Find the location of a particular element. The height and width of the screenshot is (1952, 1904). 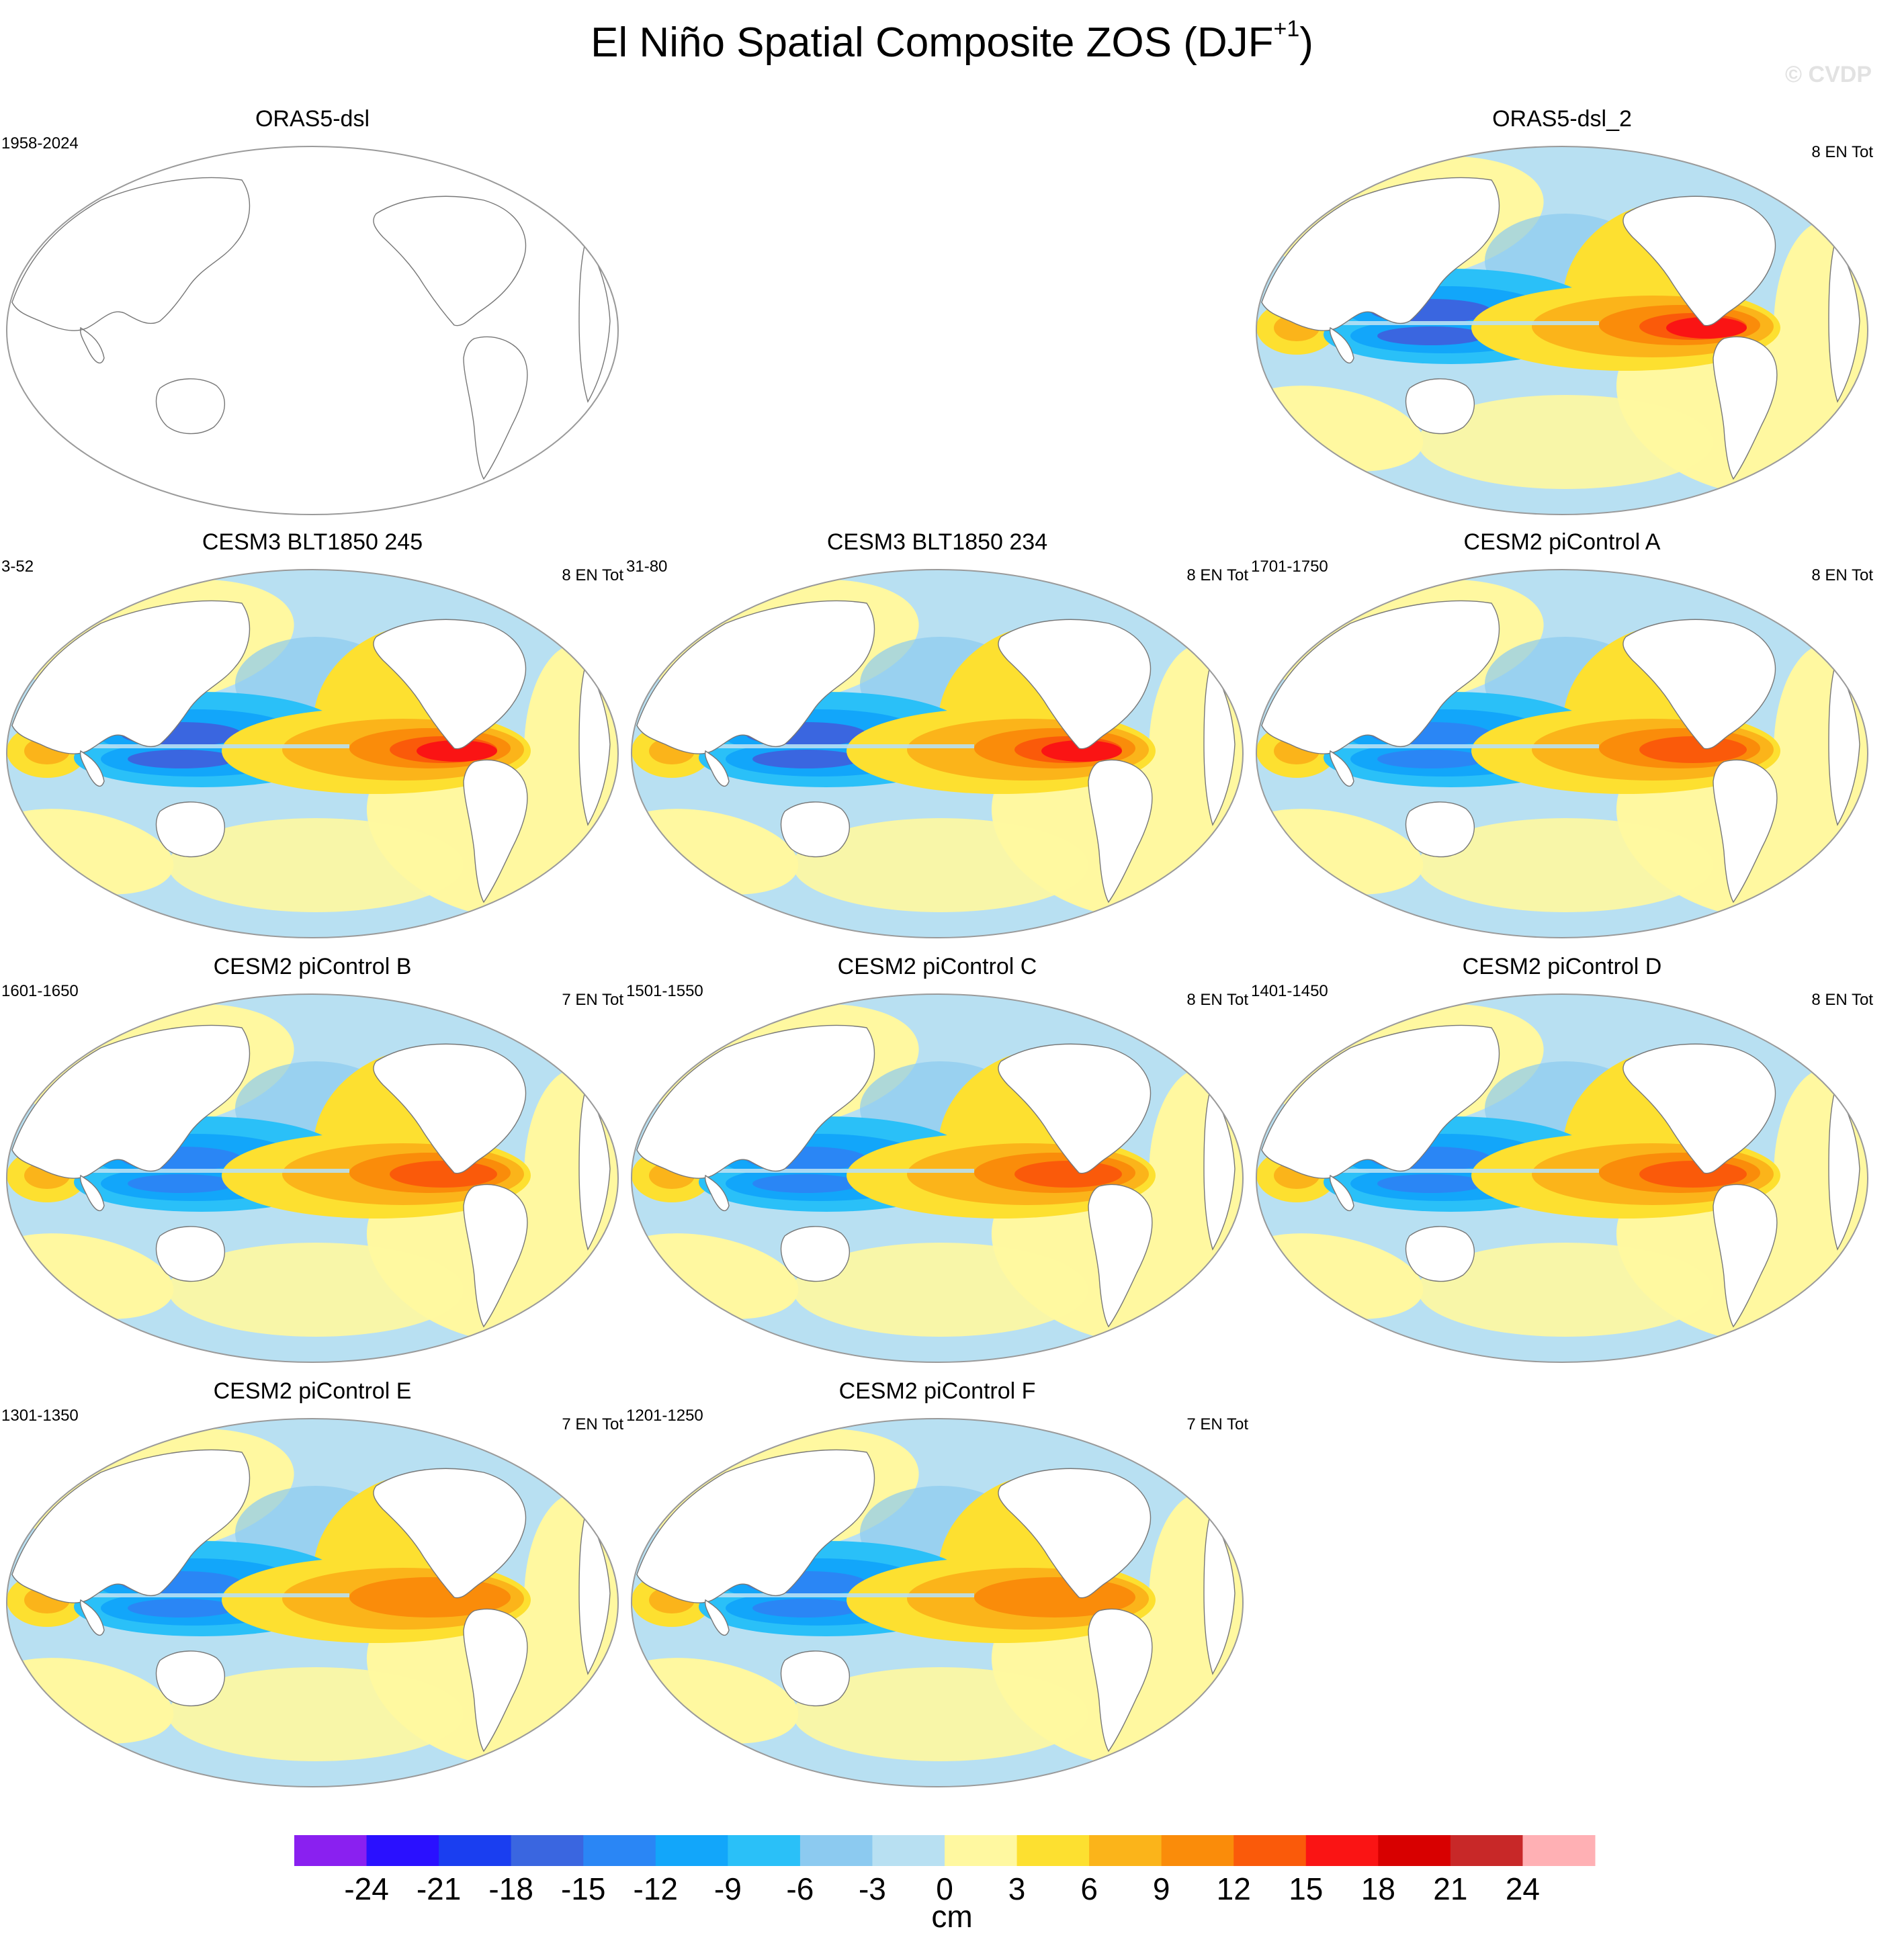

map-panel: CESM2 piControl A 1701-1750 8 EN Tot is located at coordinates (1562, 733).